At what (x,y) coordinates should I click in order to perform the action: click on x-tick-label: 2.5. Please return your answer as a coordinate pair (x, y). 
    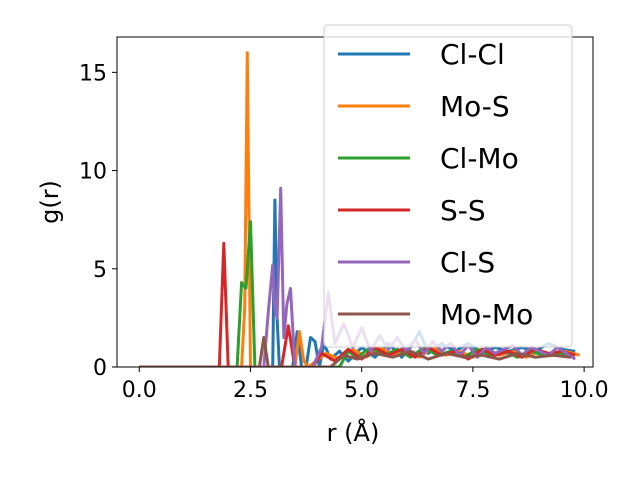
    Looking at the image, I should click on (250, 390).